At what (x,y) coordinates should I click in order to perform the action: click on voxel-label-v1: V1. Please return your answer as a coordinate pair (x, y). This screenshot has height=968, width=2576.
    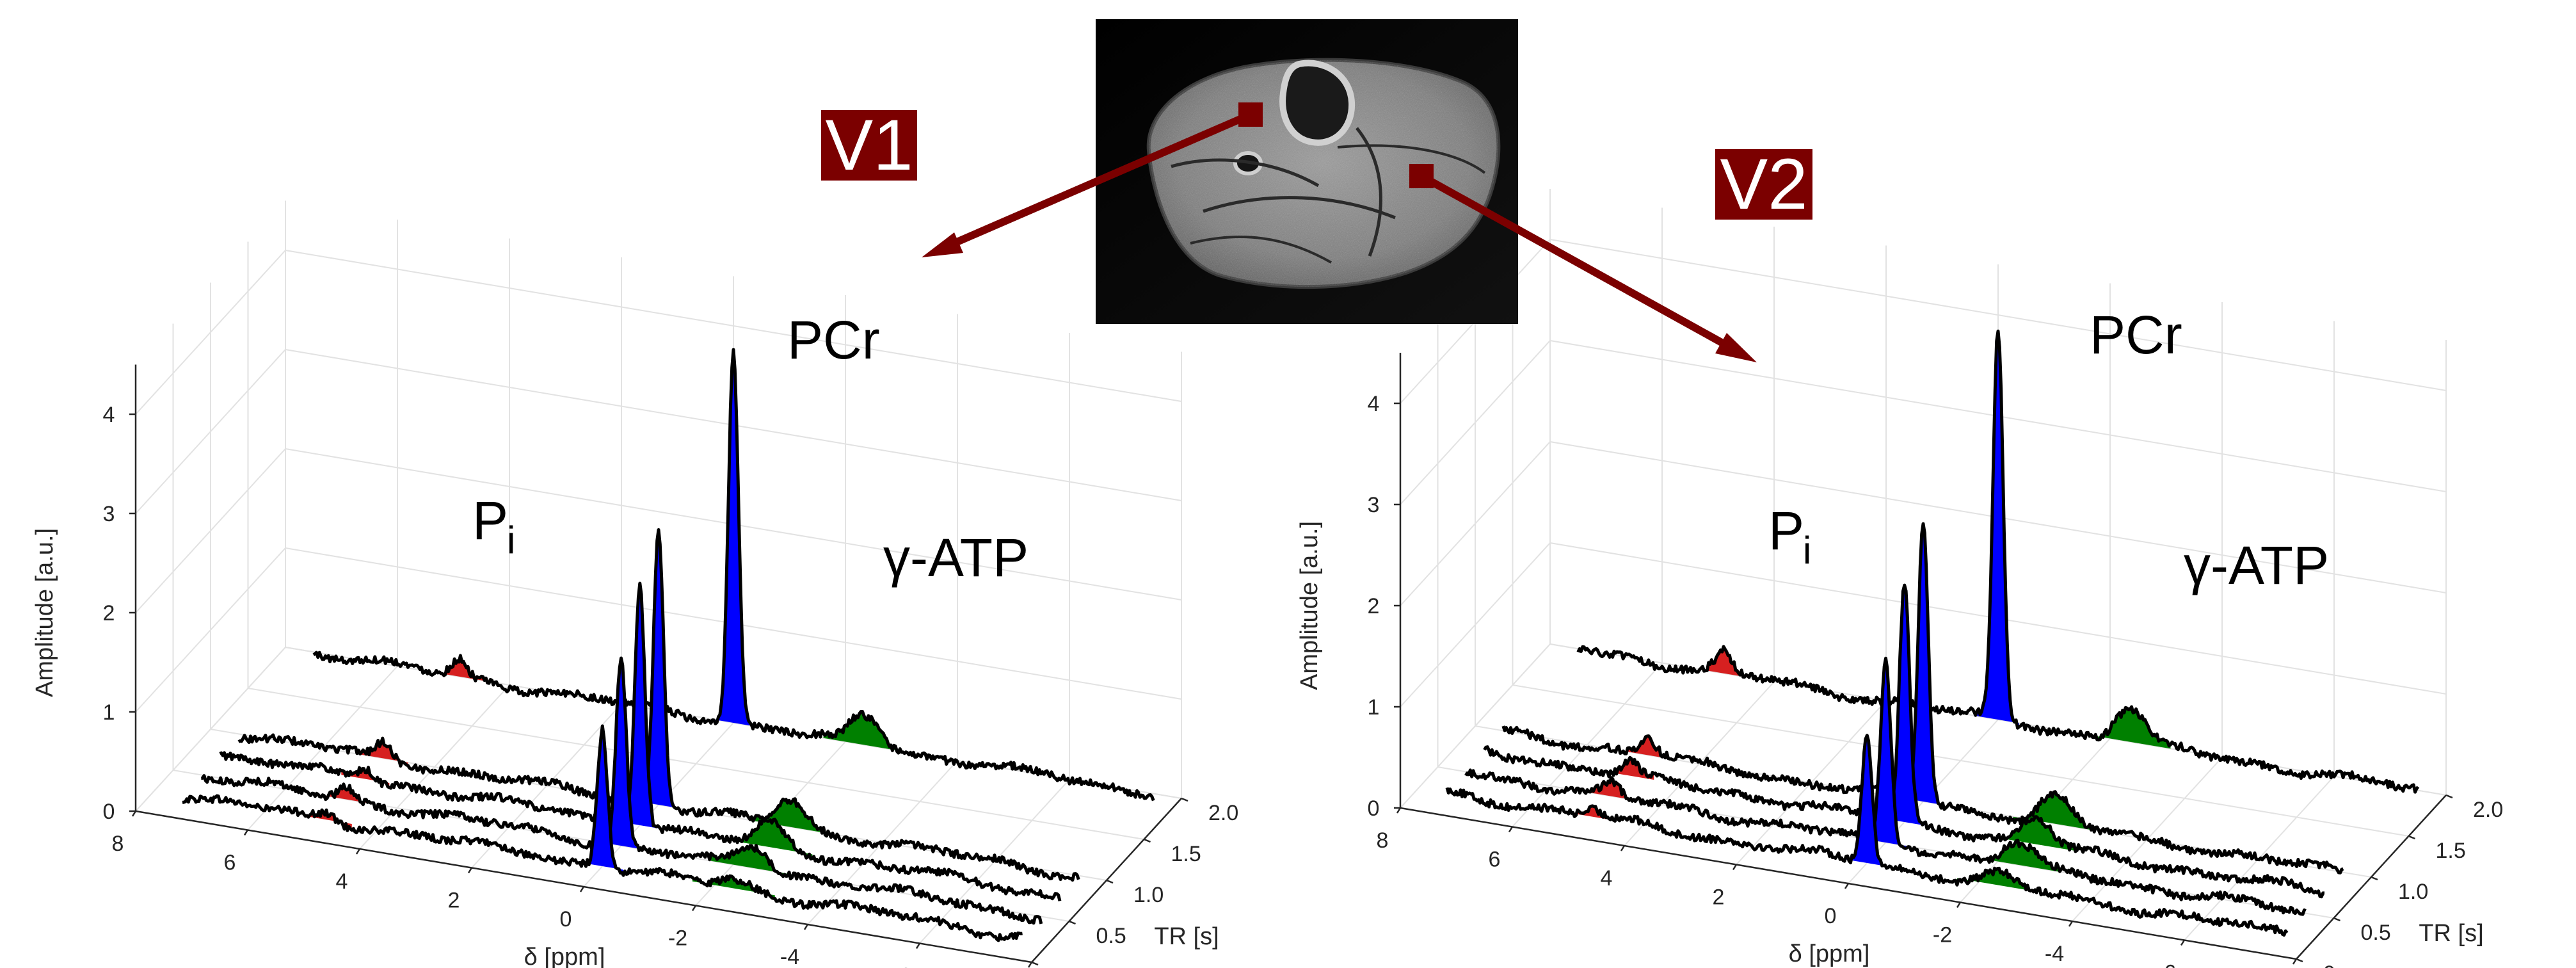
    Looking at the image, I should click on (869, 145).